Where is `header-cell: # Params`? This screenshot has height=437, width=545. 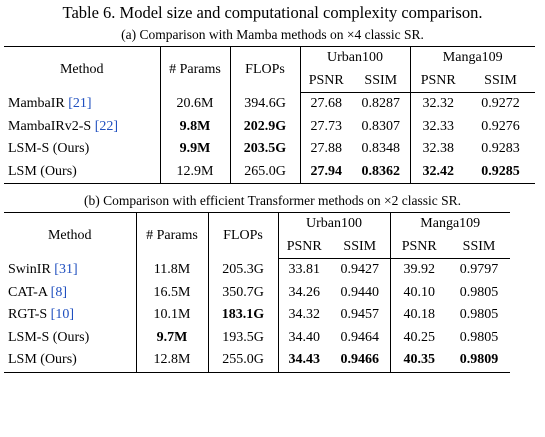
header-cell: # Params is located at coordinates (195, 69).